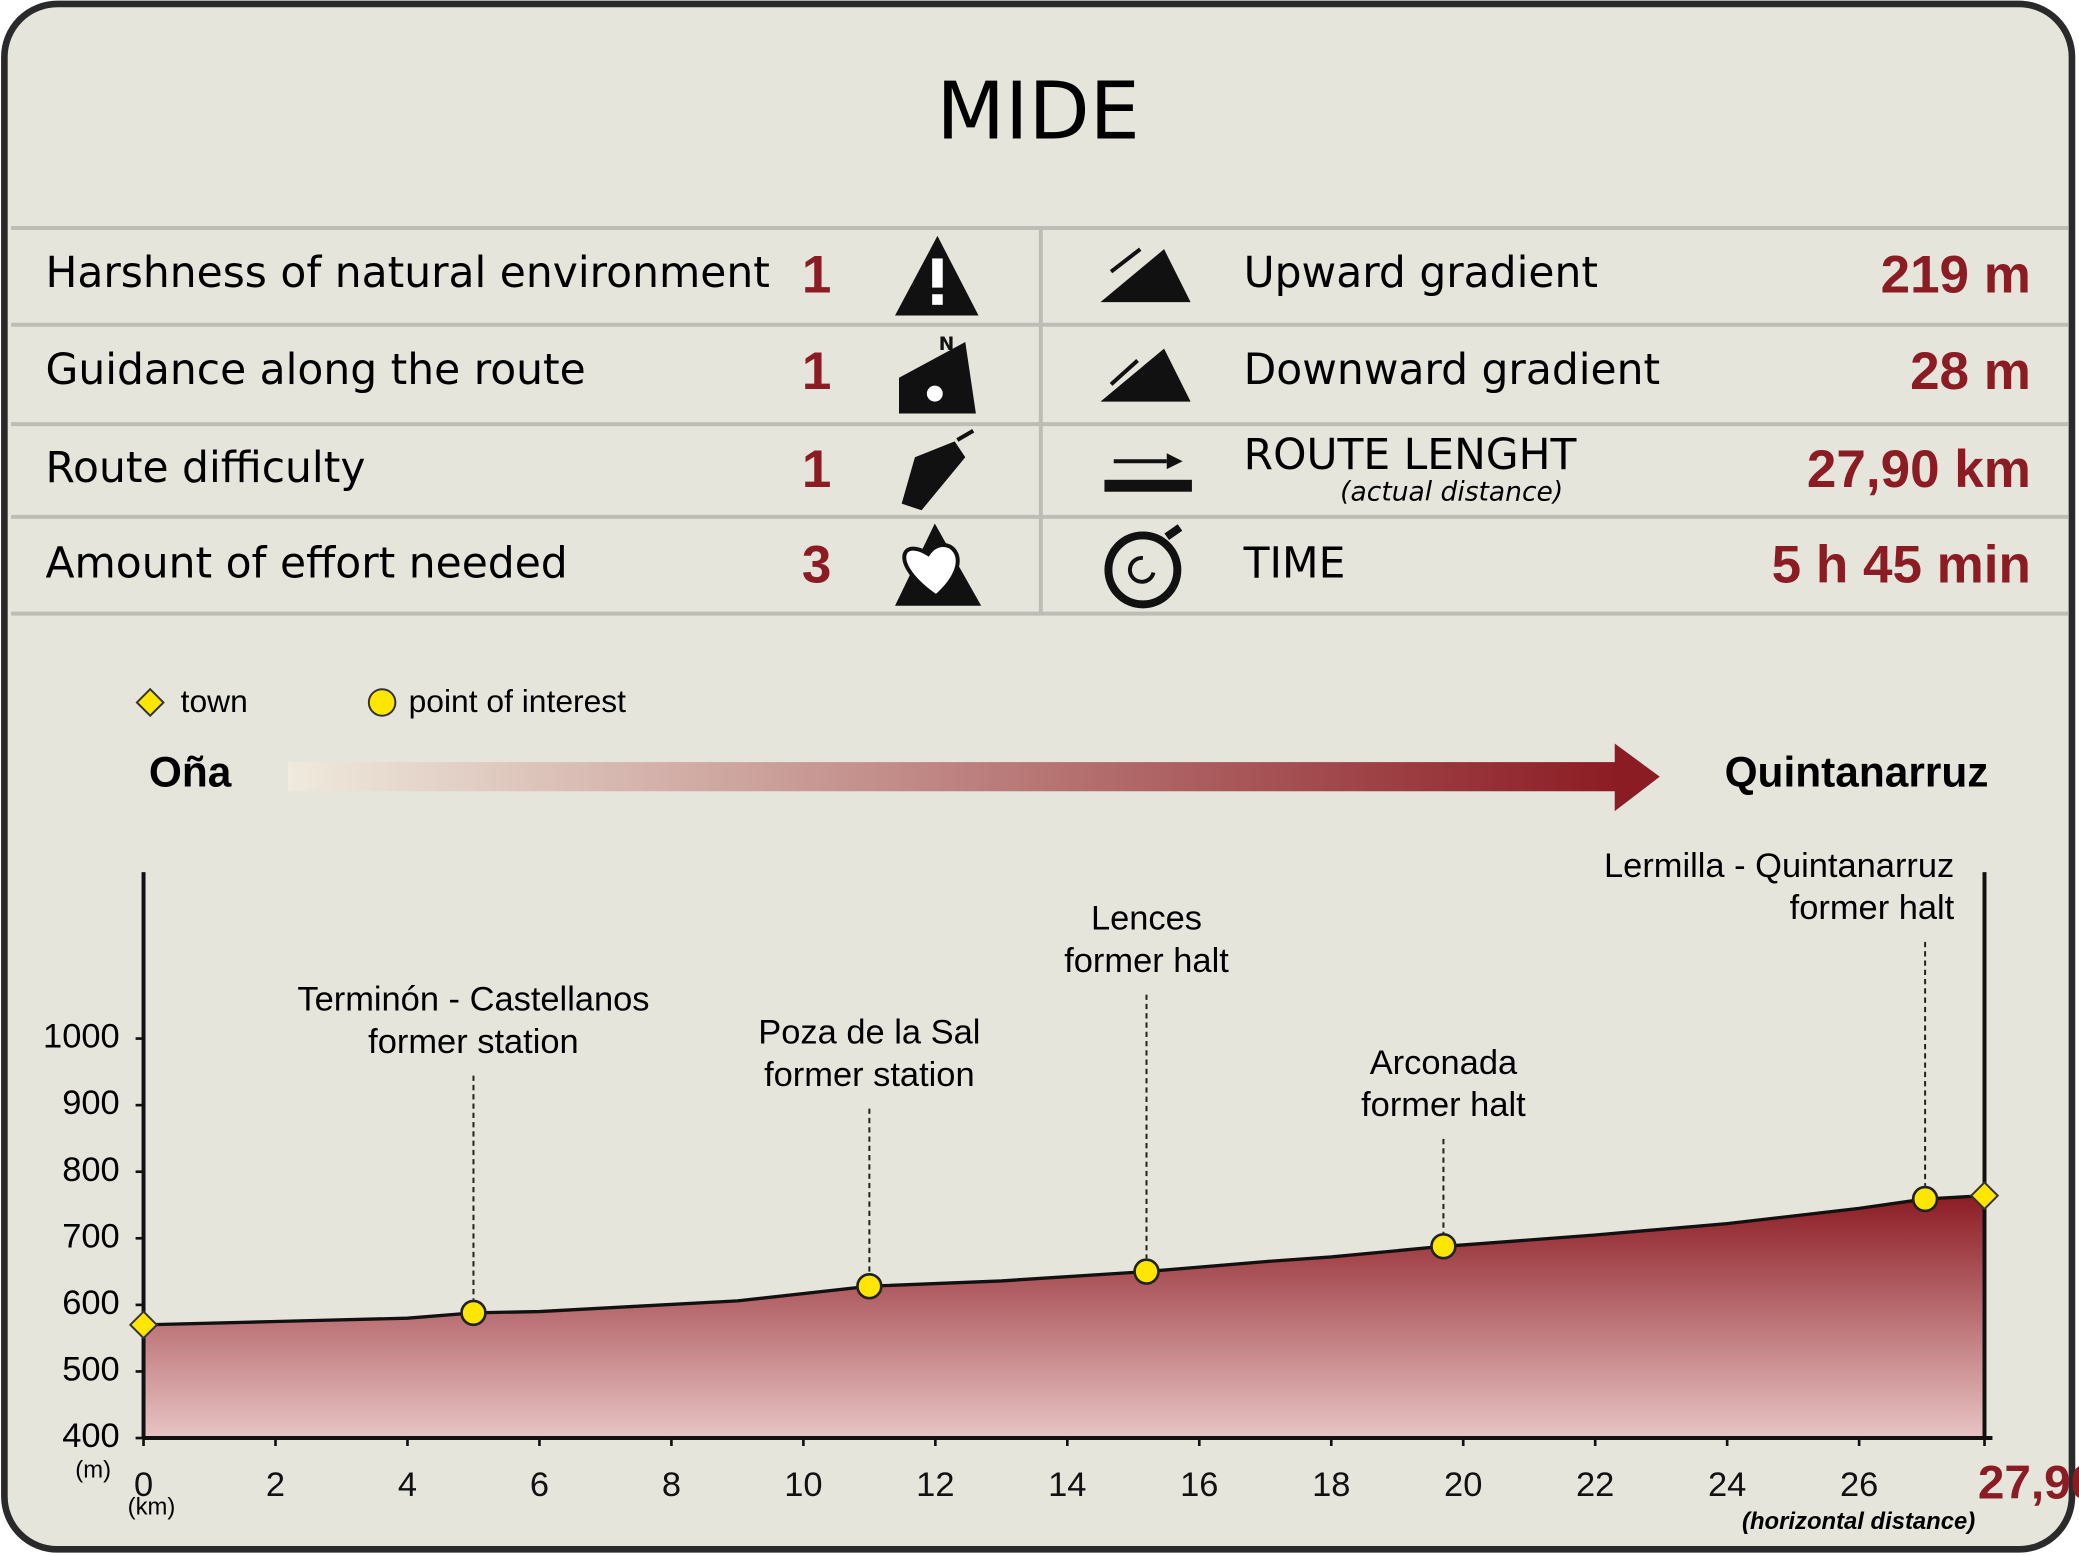 This screenshot has height=1556, width=2079. What do you see at coordinates (539, 1485) in the screenshot?
I see `x-tick-label: 6` at bounding box center [539, 1485].